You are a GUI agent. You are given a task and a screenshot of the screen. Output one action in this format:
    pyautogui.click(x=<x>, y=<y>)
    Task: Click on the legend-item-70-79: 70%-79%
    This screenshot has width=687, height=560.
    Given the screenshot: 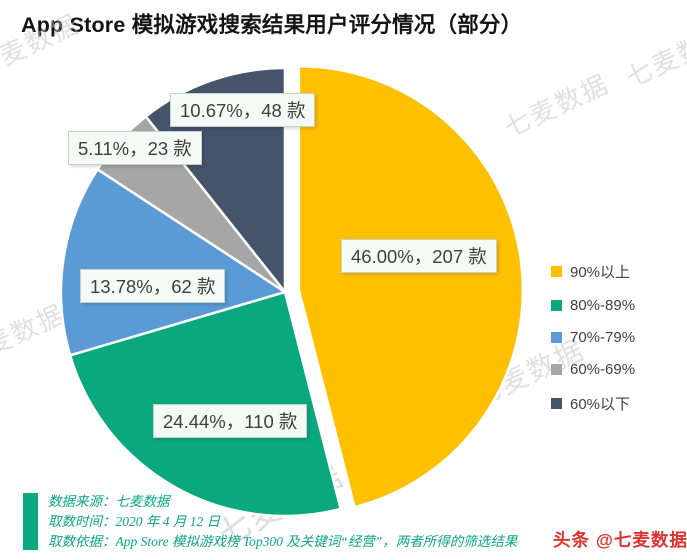 What is the action you would take?
    pyautogui.click(x=593, y=337)
    